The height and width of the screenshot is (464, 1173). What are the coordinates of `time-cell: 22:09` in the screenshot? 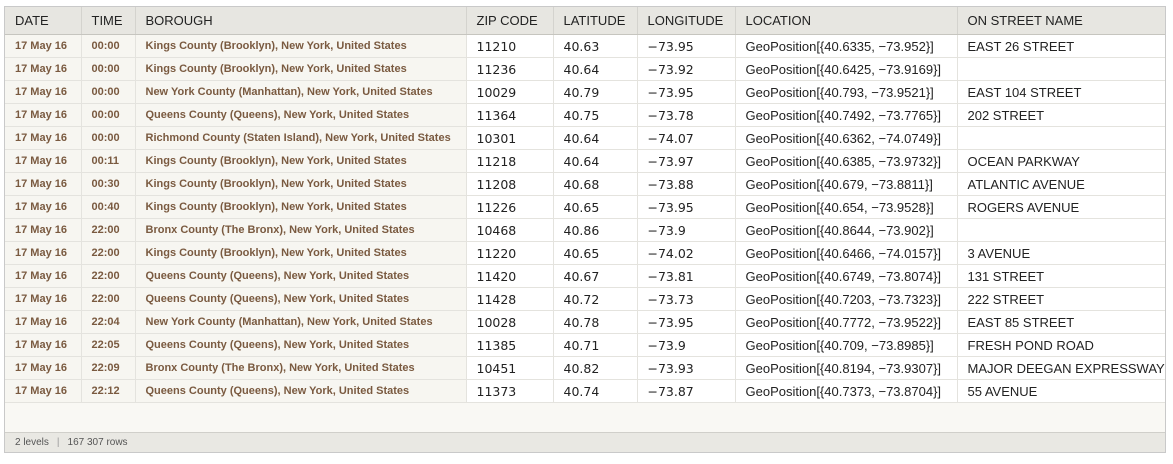 It's located at (108, 368).